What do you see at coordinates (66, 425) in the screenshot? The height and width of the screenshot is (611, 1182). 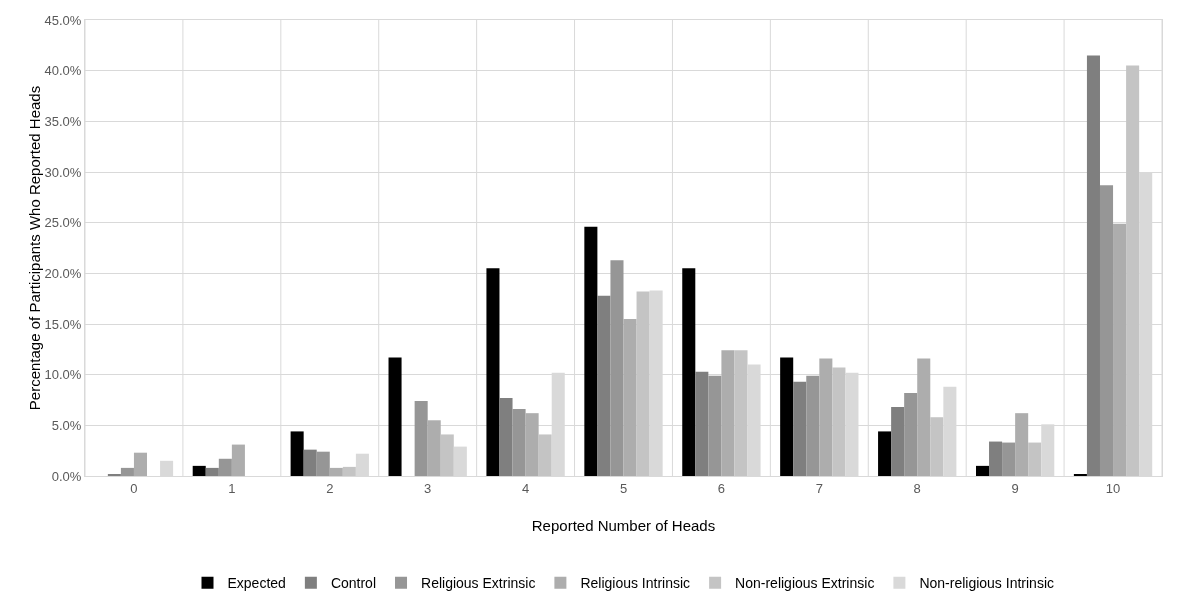 I see `y-tick-label: 5.0%` at bounding box center [66, 425].